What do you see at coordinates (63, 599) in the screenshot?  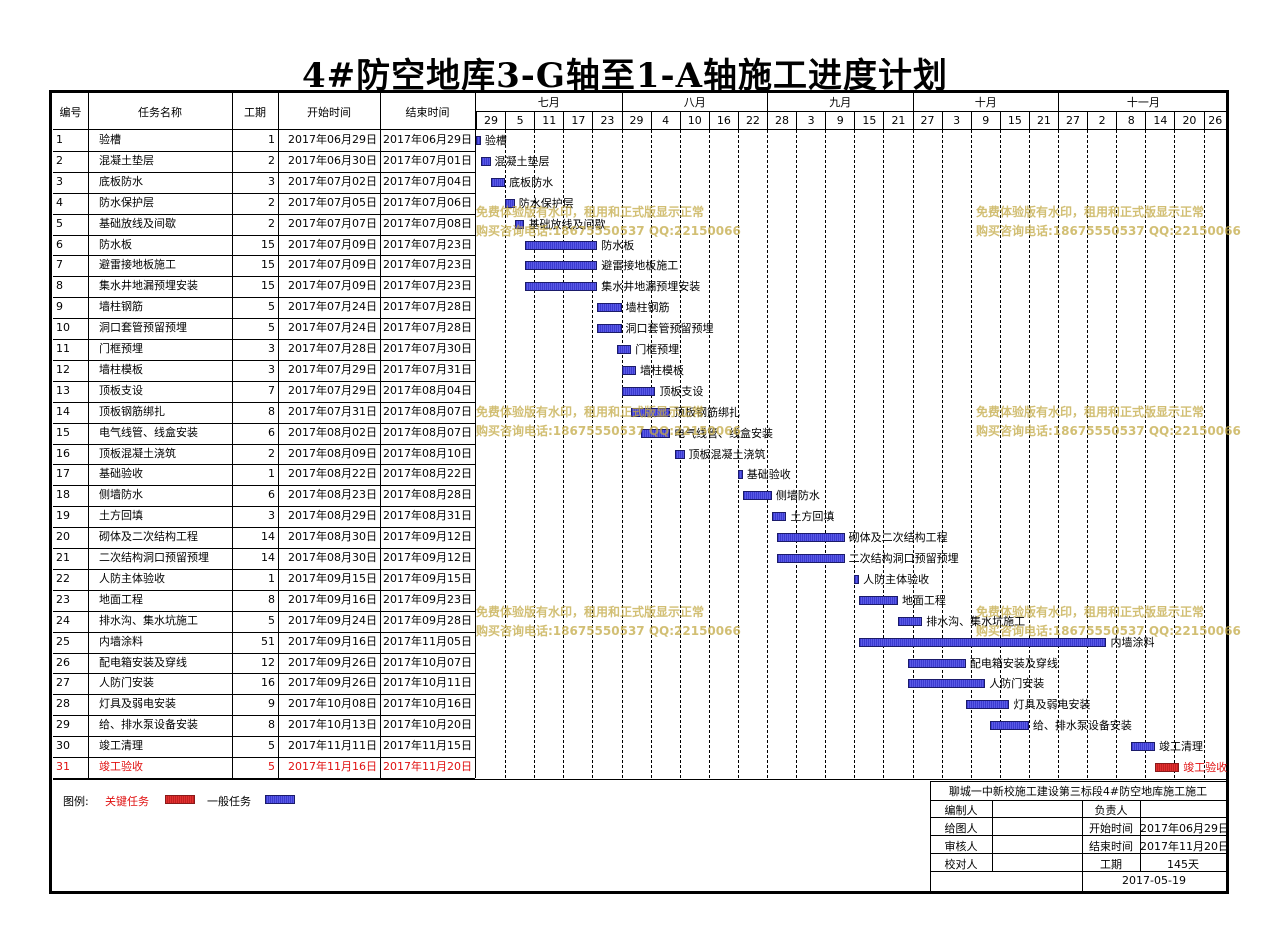 I see `task-id: 23` at bounding box center [63, 599].